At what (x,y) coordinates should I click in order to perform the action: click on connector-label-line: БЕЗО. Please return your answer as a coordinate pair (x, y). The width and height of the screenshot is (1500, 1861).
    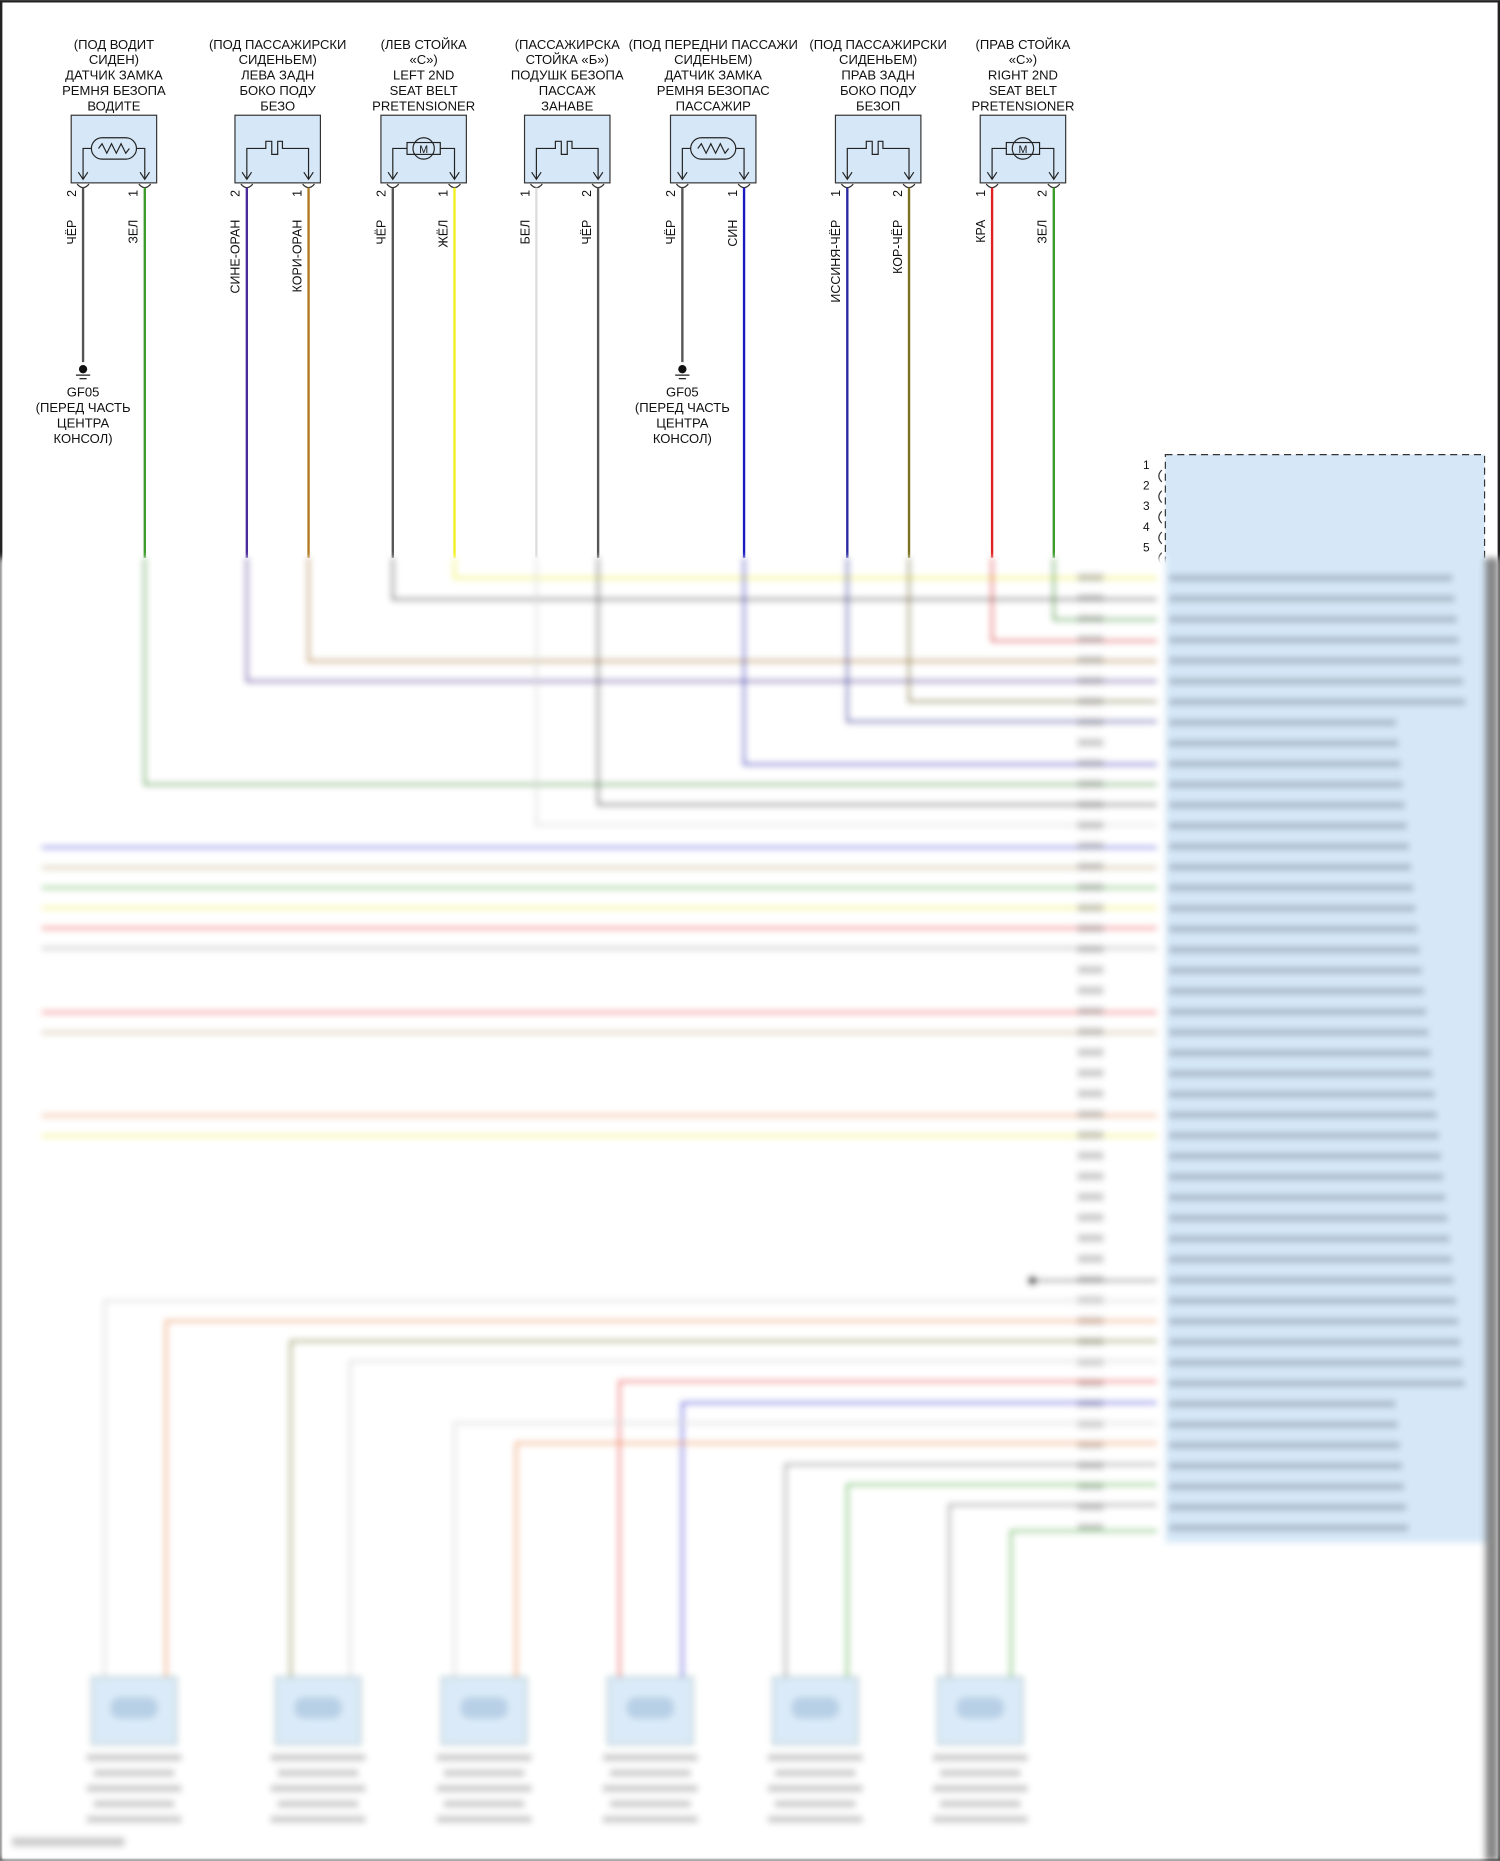
    Looking at the image, I should click on (277, 105).